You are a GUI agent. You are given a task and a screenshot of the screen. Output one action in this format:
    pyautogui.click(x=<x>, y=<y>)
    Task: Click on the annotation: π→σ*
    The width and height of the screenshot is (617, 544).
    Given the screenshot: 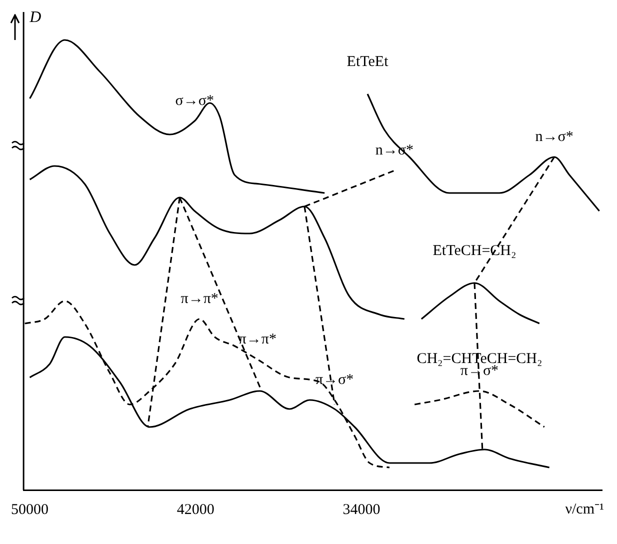 What is the action you would take?
    pyautogui.click(x=334, y=380)
    